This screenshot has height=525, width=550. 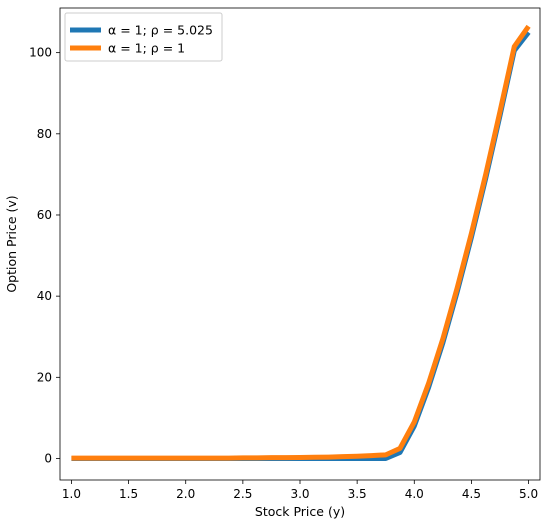 I want to click on x-tick-label: 2.5, so click(x=242, y=494).